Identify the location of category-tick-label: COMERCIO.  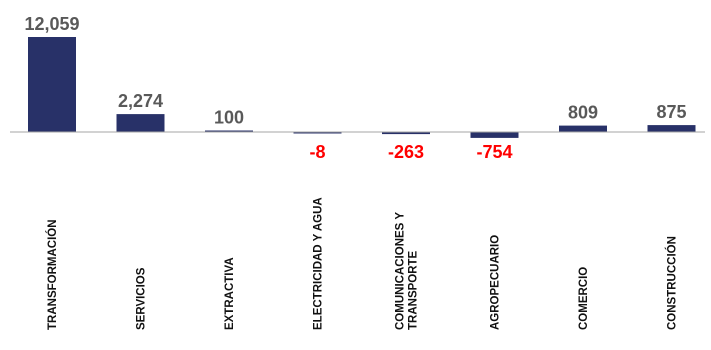
(584, 298).